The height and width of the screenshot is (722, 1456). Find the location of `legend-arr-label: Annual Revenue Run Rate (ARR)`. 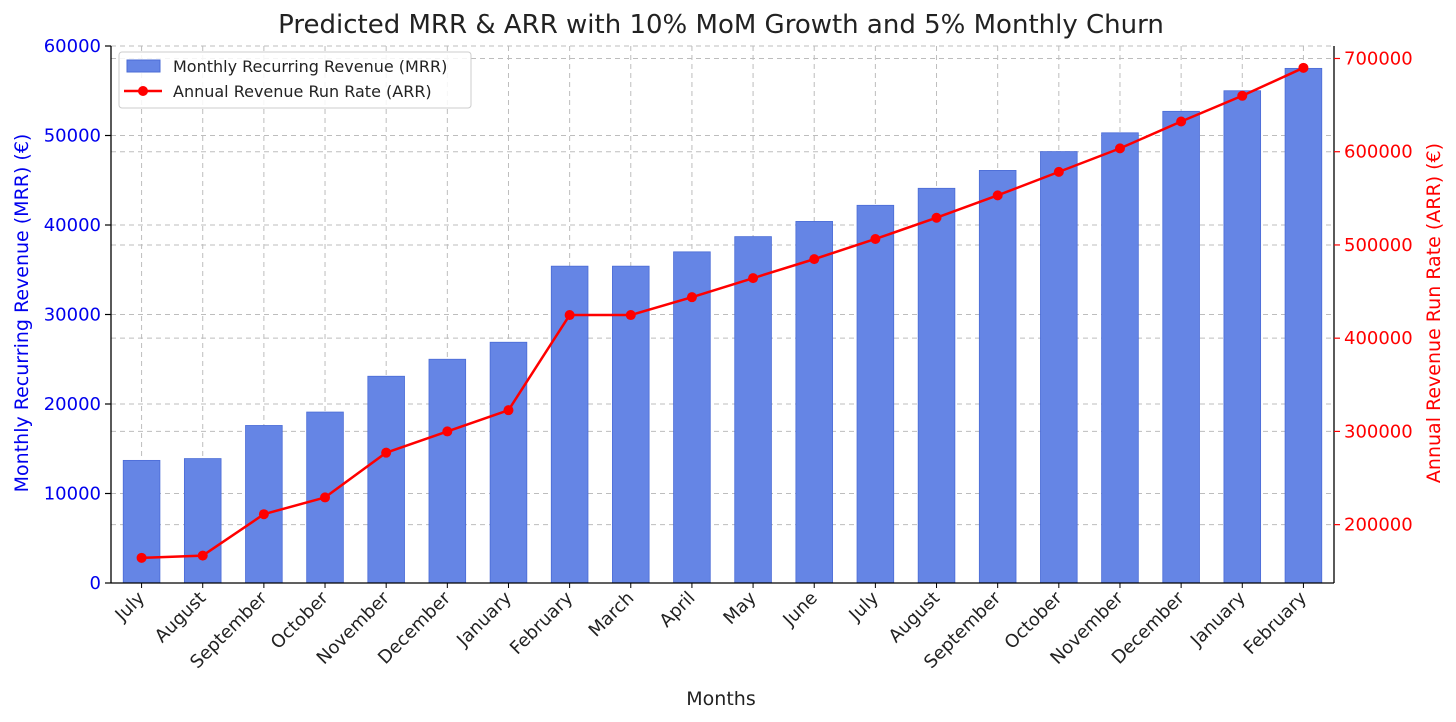

legend-arr-label: Annual Revenue Run Rate (ARR) is located at coordinates (302, 91).